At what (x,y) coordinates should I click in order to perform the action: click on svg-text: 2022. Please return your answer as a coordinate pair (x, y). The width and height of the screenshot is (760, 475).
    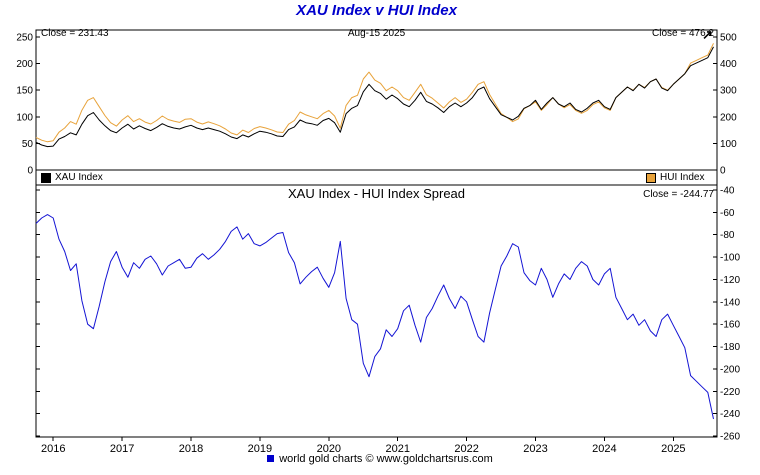
    Looking at the image, I should click on (466, 449).